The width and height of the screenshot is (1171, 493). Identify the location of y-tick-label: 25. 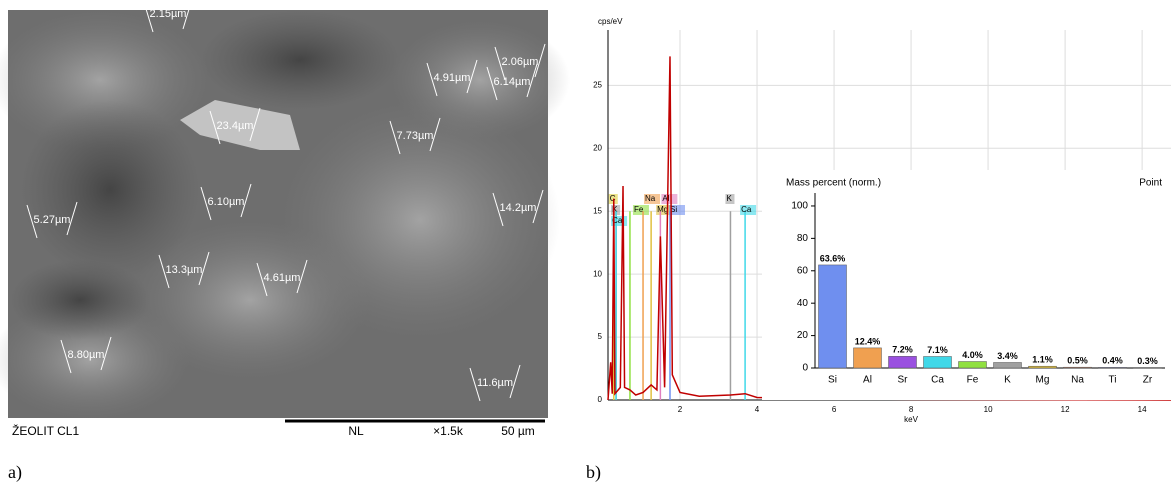
(597, 84).